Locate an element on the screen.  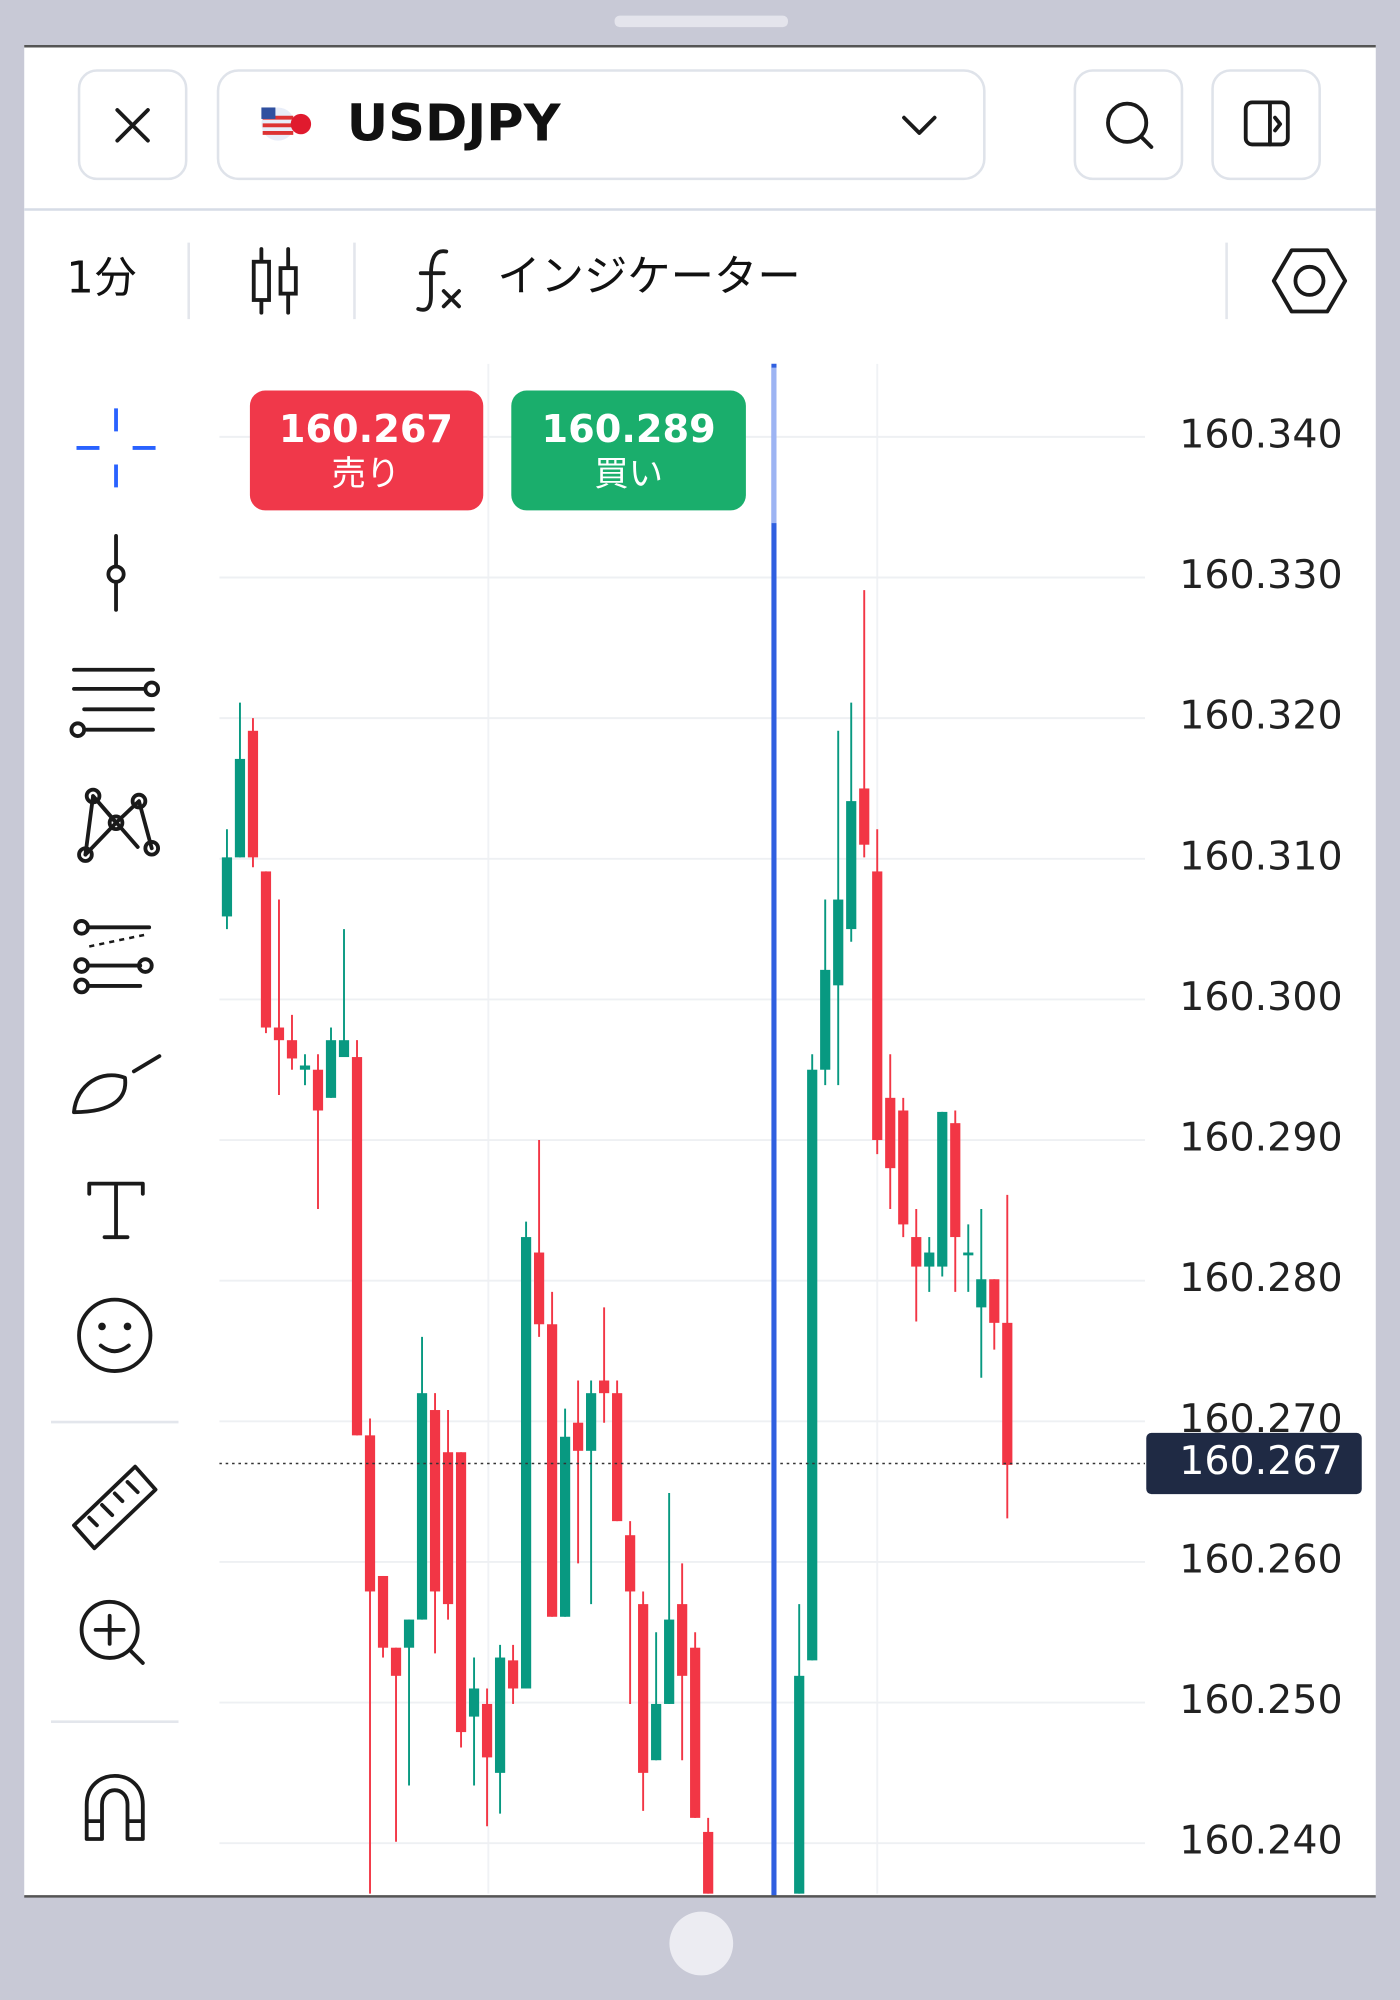
y-tick-label: 160.240 is located at coordinates (1260, 1841).